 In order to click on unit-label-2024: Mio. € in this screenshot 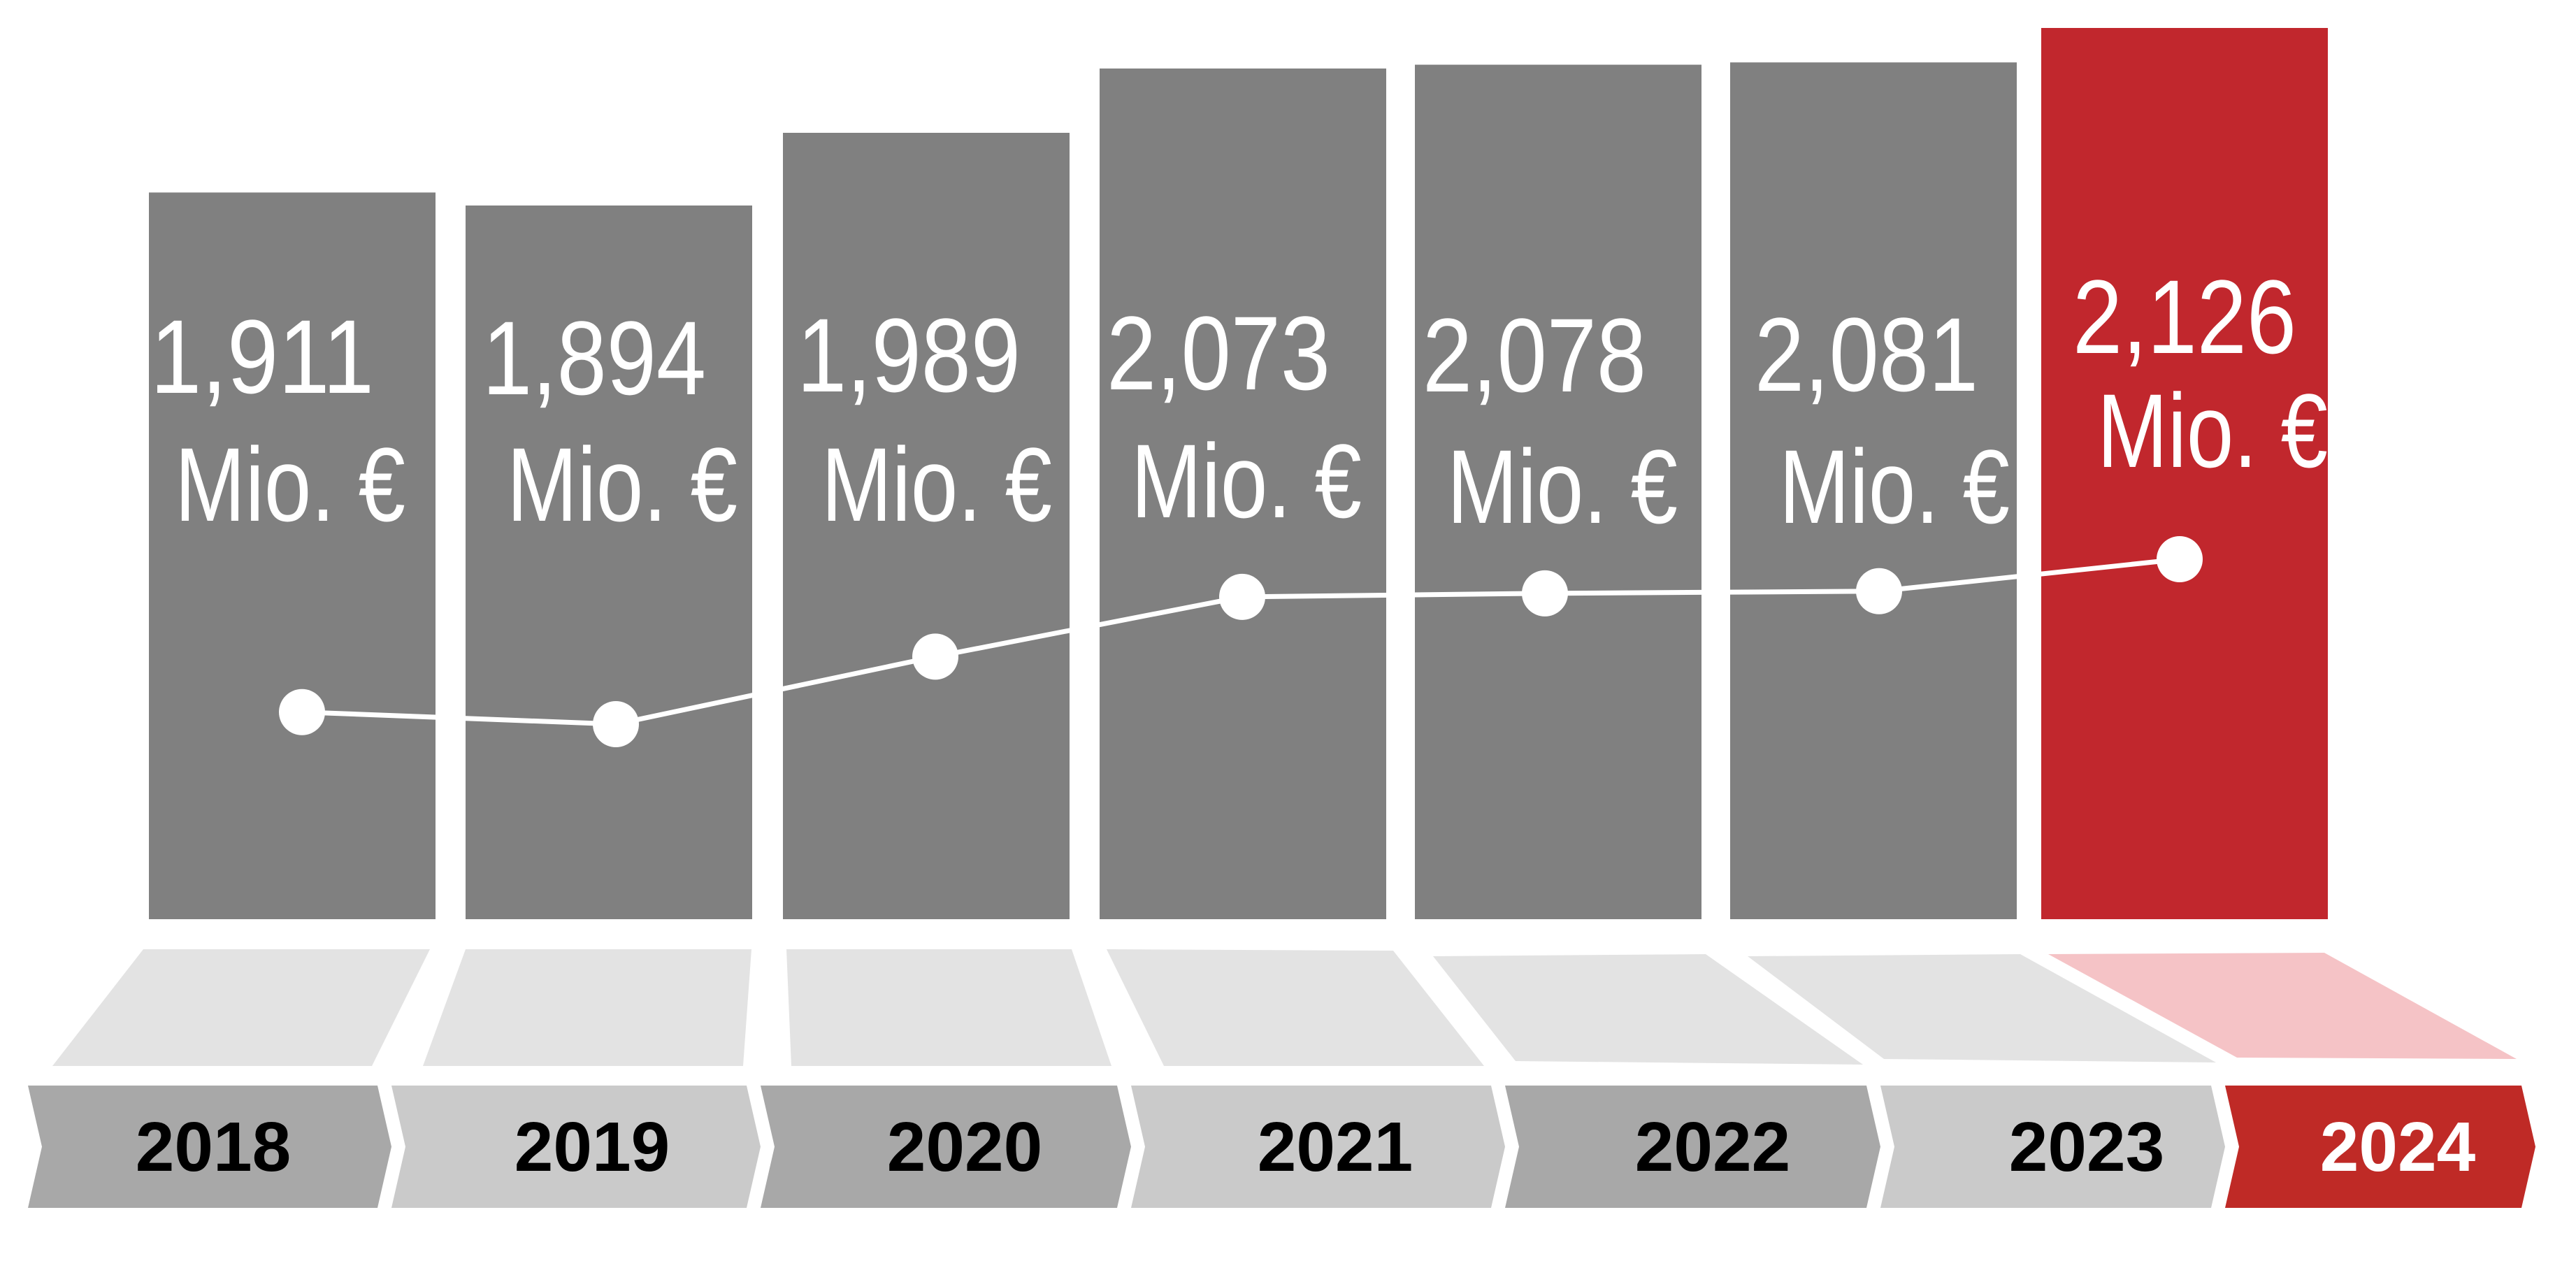, I will do `click(2212, 430)`.